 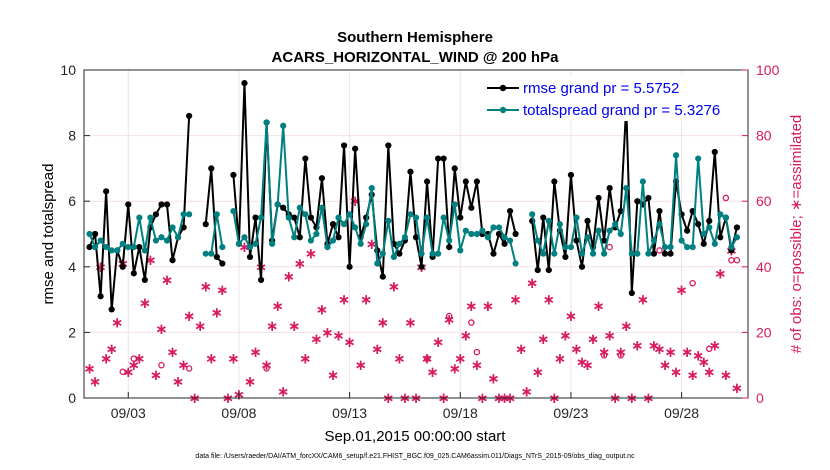 What do you see at coordinates (415, 37) in the screenshot?
I see `chart-title: Southern Hemisphere` at bounding box center [415, 37].